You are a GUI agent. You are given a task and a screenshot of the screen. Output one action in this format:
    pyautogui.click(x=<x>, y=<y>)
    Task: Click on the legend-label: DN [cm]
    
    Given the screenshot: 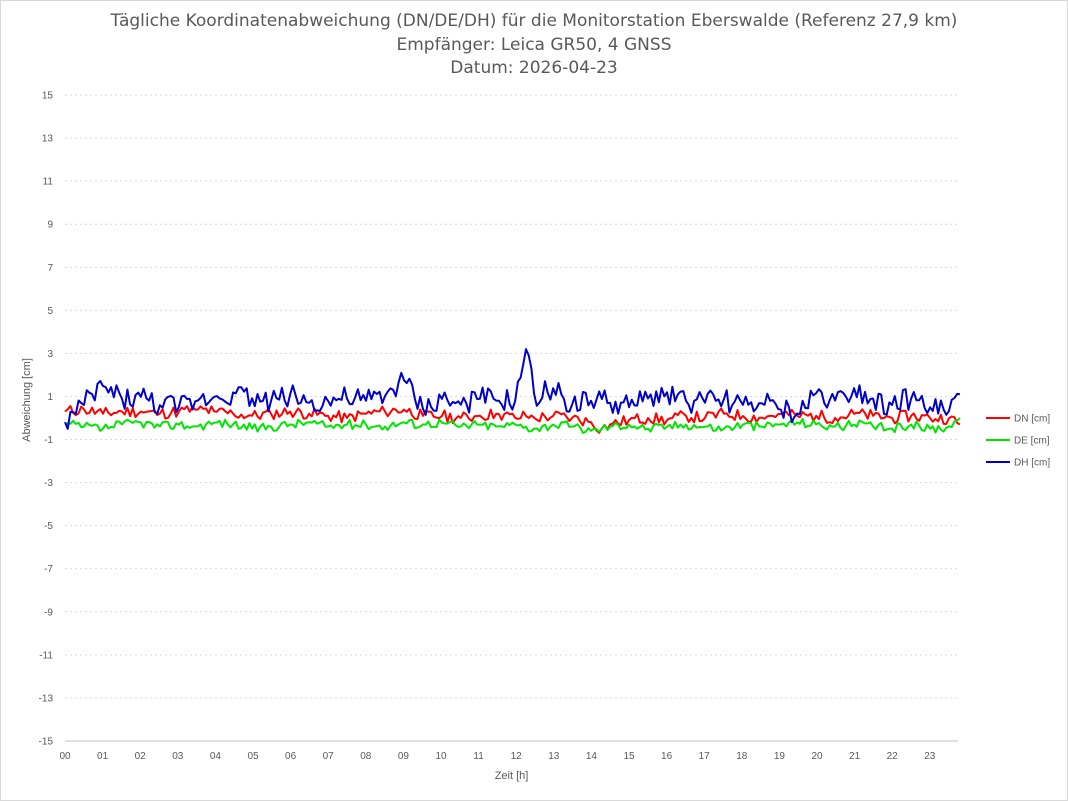 What is the action you would take?
    pyautogui.click(x=1032, y=419)
    